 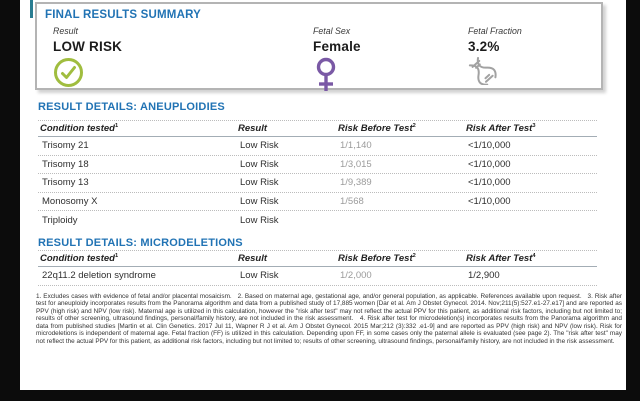 I want to click on page-edge-accent, so click(x=31, y=9).